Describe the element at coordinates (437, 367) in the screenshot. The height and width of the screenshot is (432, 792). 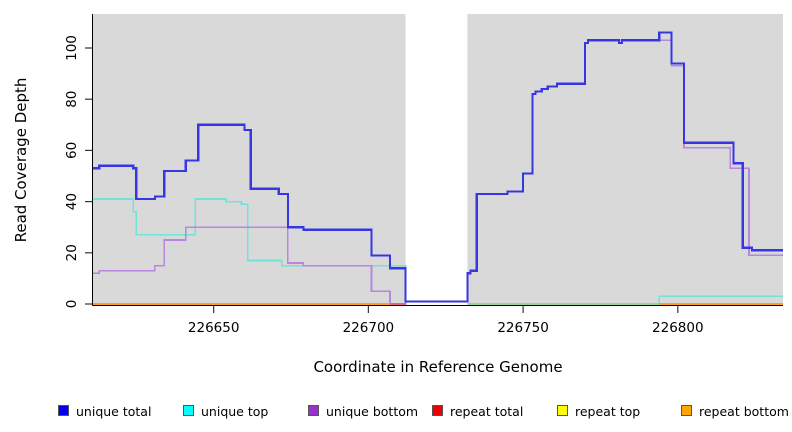
I see `x-axis-title: Coordinate in Reference Genome` at that location.